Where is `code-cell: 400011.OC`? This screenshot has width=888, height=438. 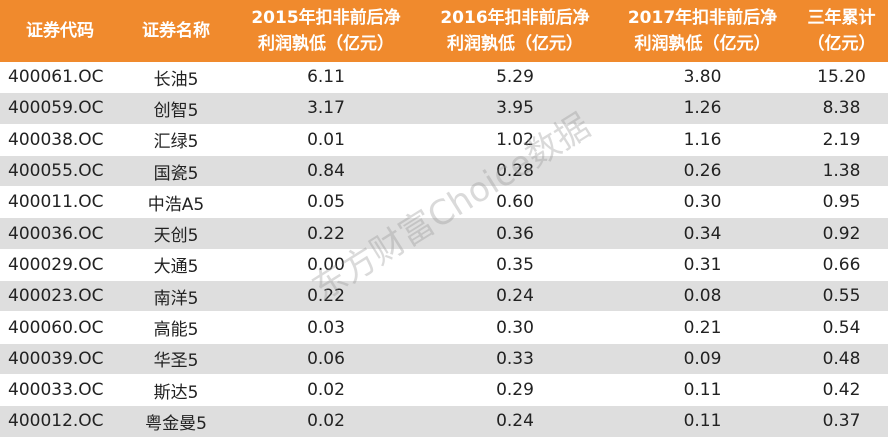 code-cell: 400011.OC is located at coordinates (60, 202).